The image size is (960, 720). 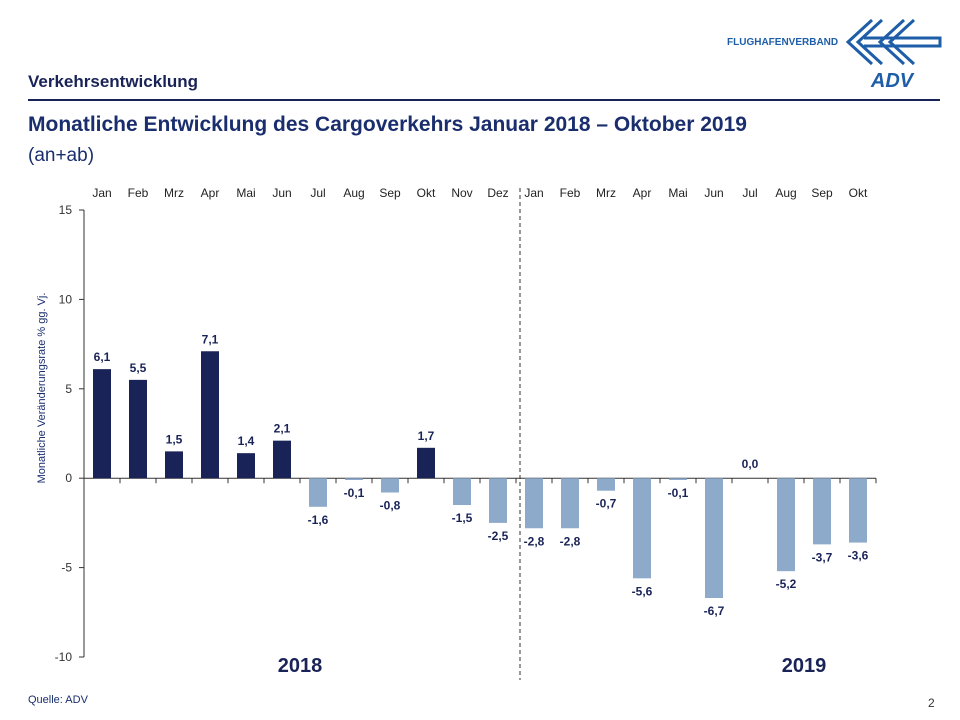 What do you see at coordinates (714, 611) in the screenshot?
I see `data-label: -6,7` at bounding box center [714, 611].